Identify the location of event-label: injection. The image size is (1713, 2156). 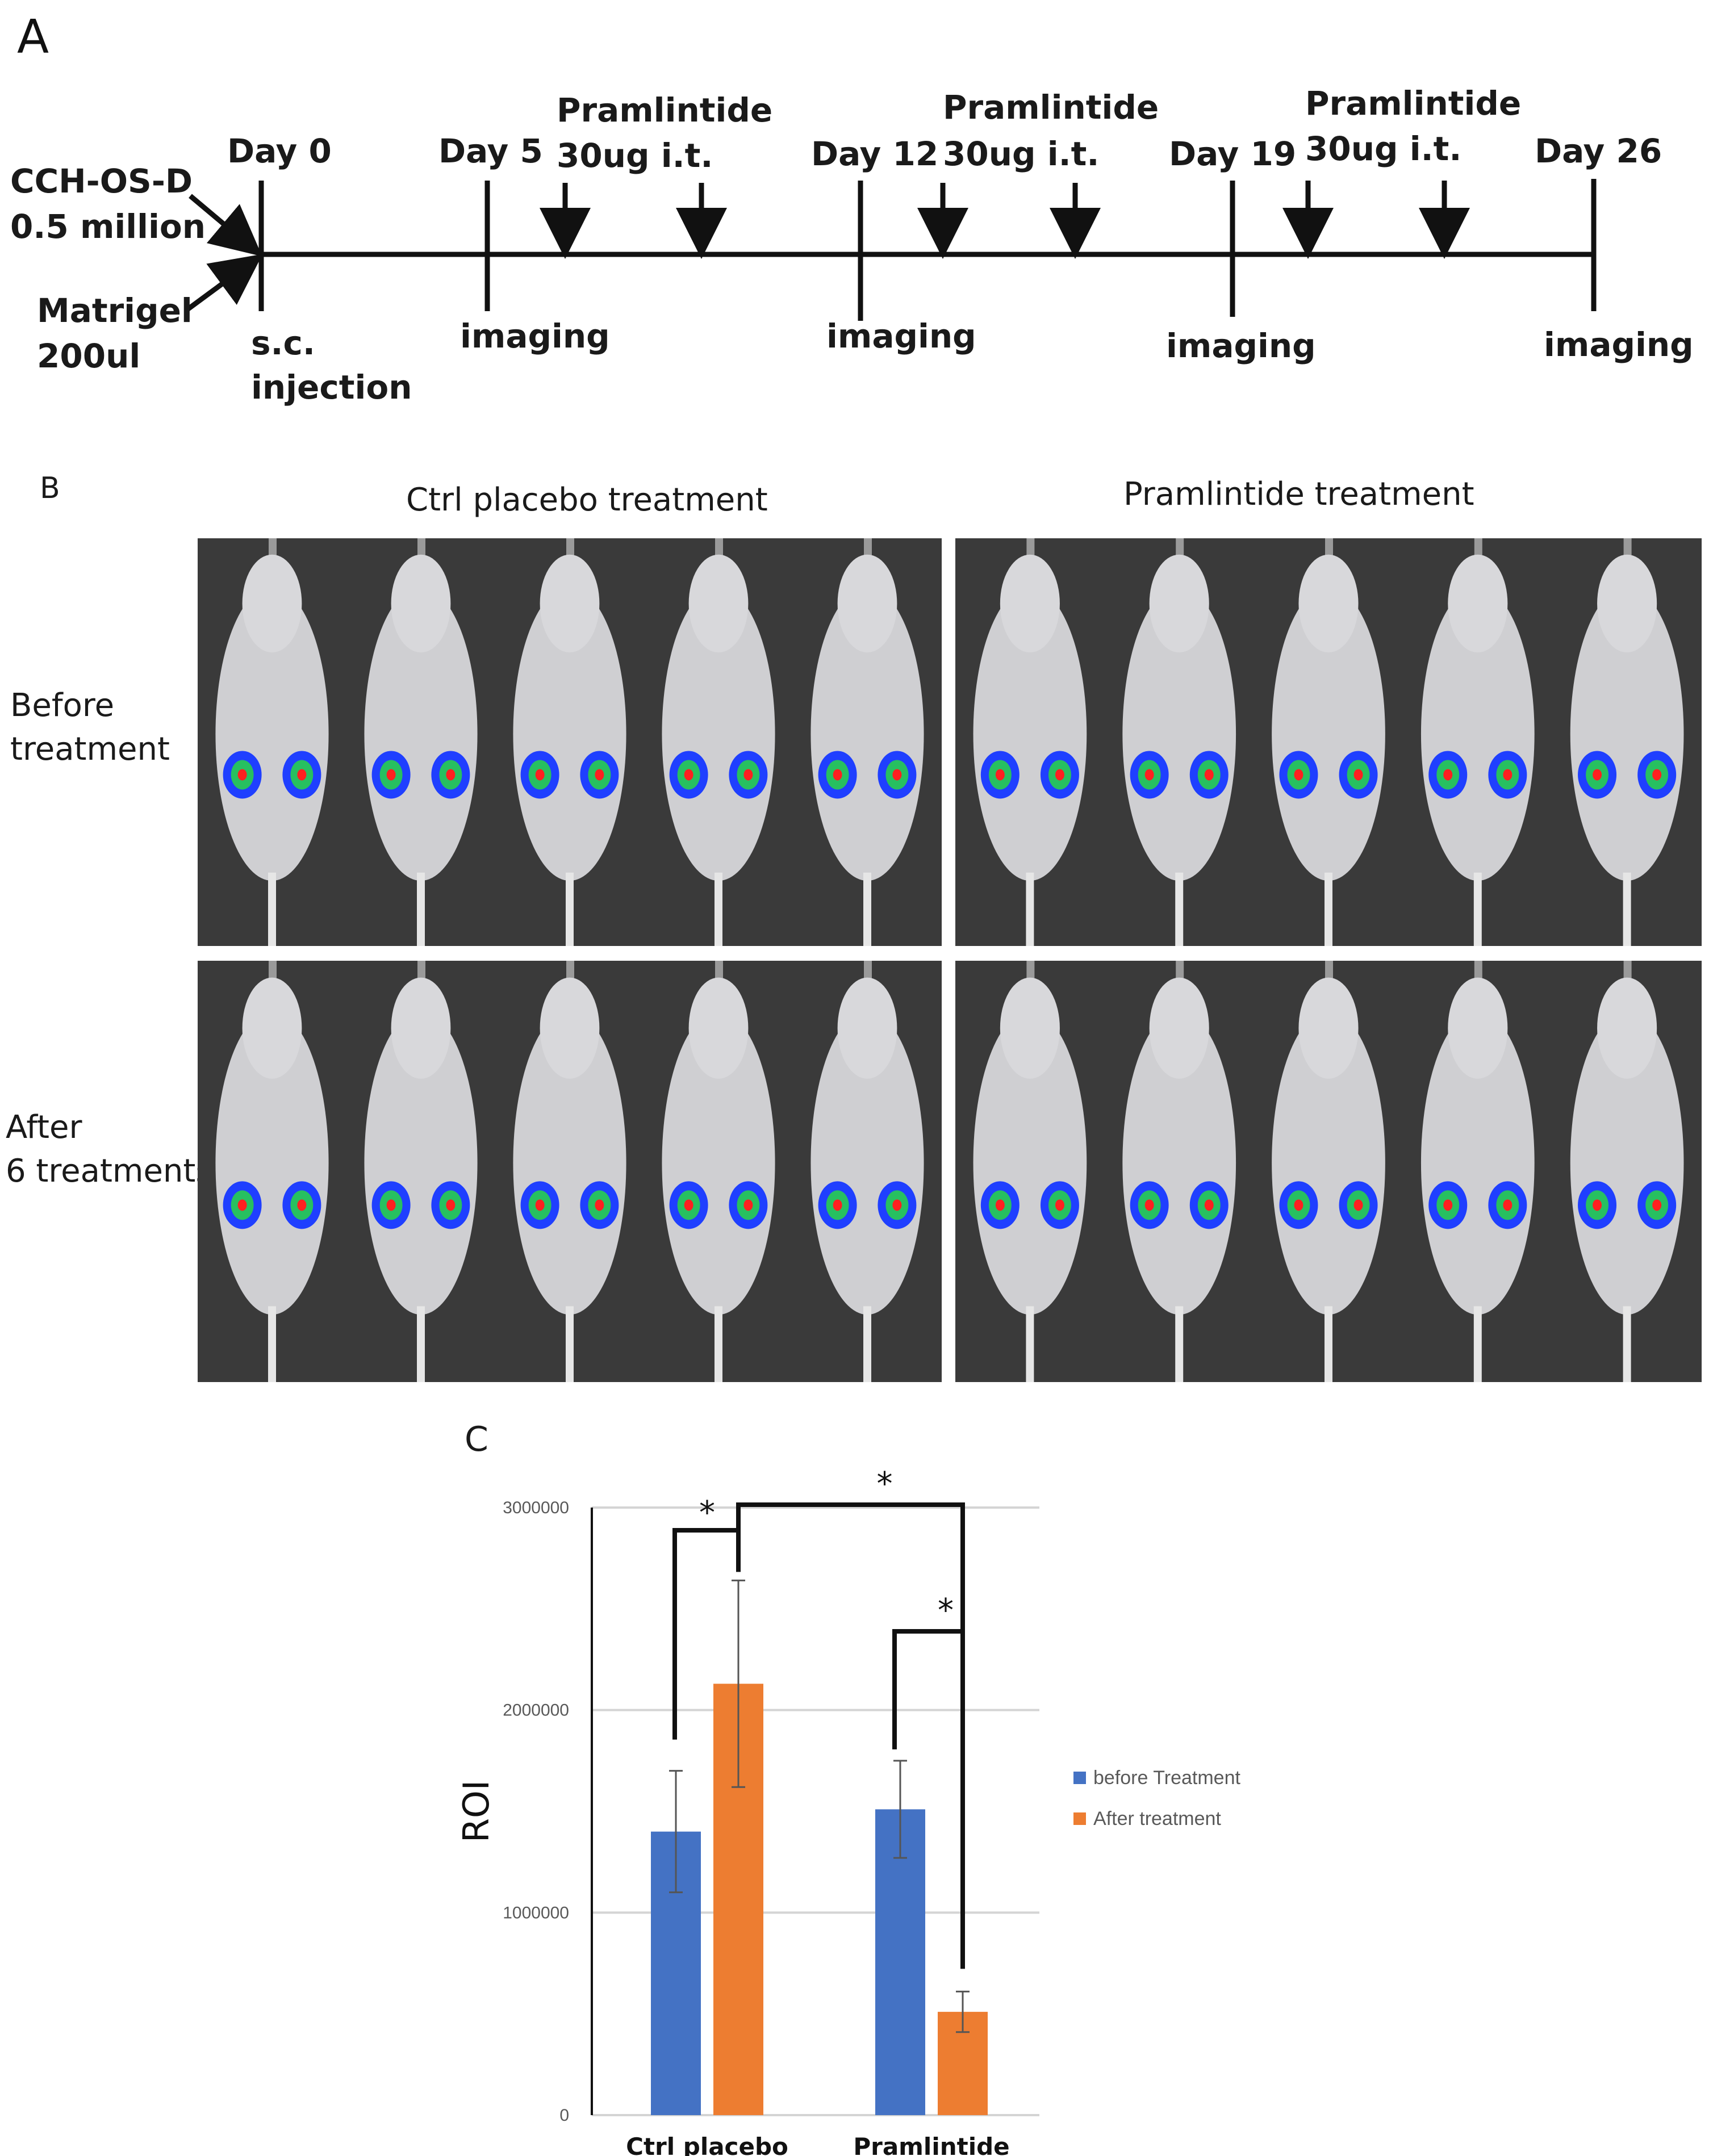
(332, 387).